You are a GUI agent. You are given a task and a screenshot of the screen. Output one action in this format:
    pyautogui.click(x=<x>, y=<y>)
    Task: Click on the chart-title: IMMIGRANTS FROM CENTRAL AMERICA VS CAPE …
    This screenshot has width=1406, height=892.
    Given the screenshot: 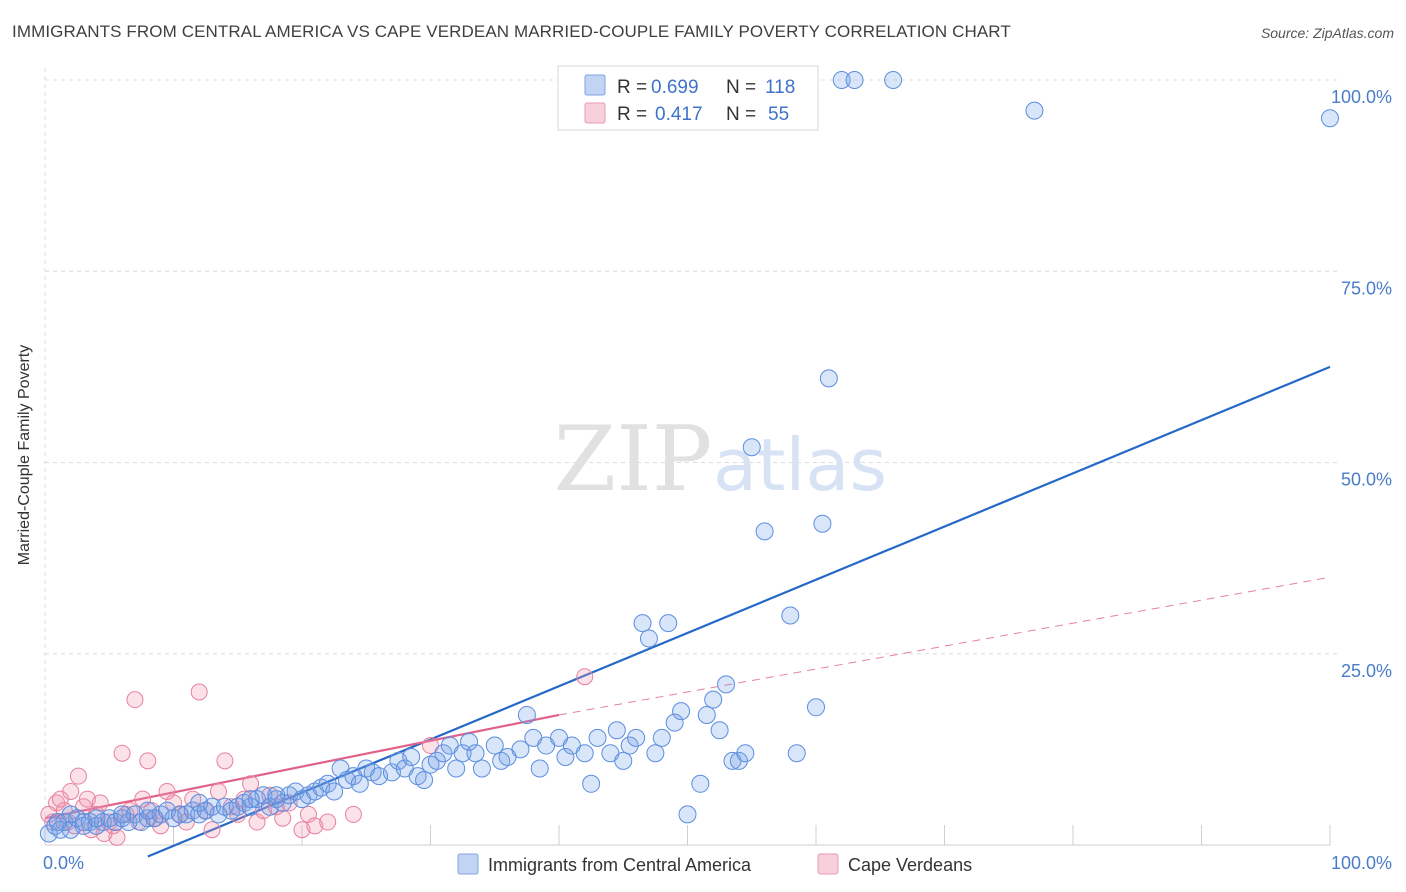 What is the action you would take?
    pyautogui.click(x=511, y=31)
    